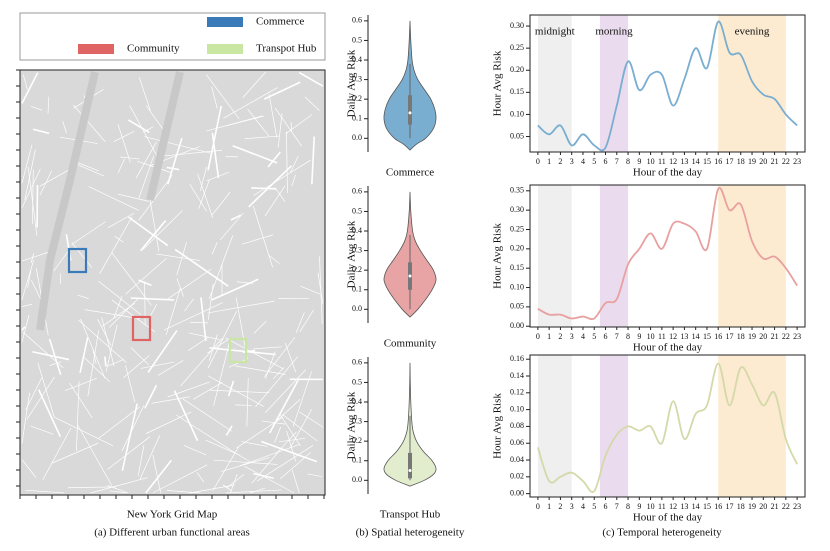 The width and height of the screenshot is (830, 551). What do you see at coordinates (549, 506) in the screenshot?
I see `x-tick-label: 1` at bounding box center [549, 506].